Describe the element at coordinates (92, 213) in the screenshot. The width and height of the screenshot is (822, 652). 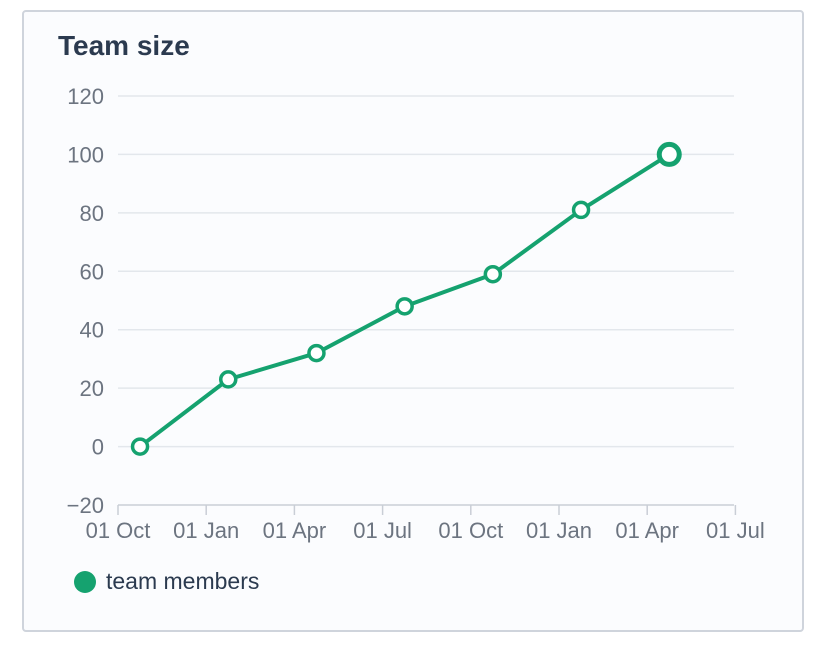
I see `y-tick-label: 80` at that location.